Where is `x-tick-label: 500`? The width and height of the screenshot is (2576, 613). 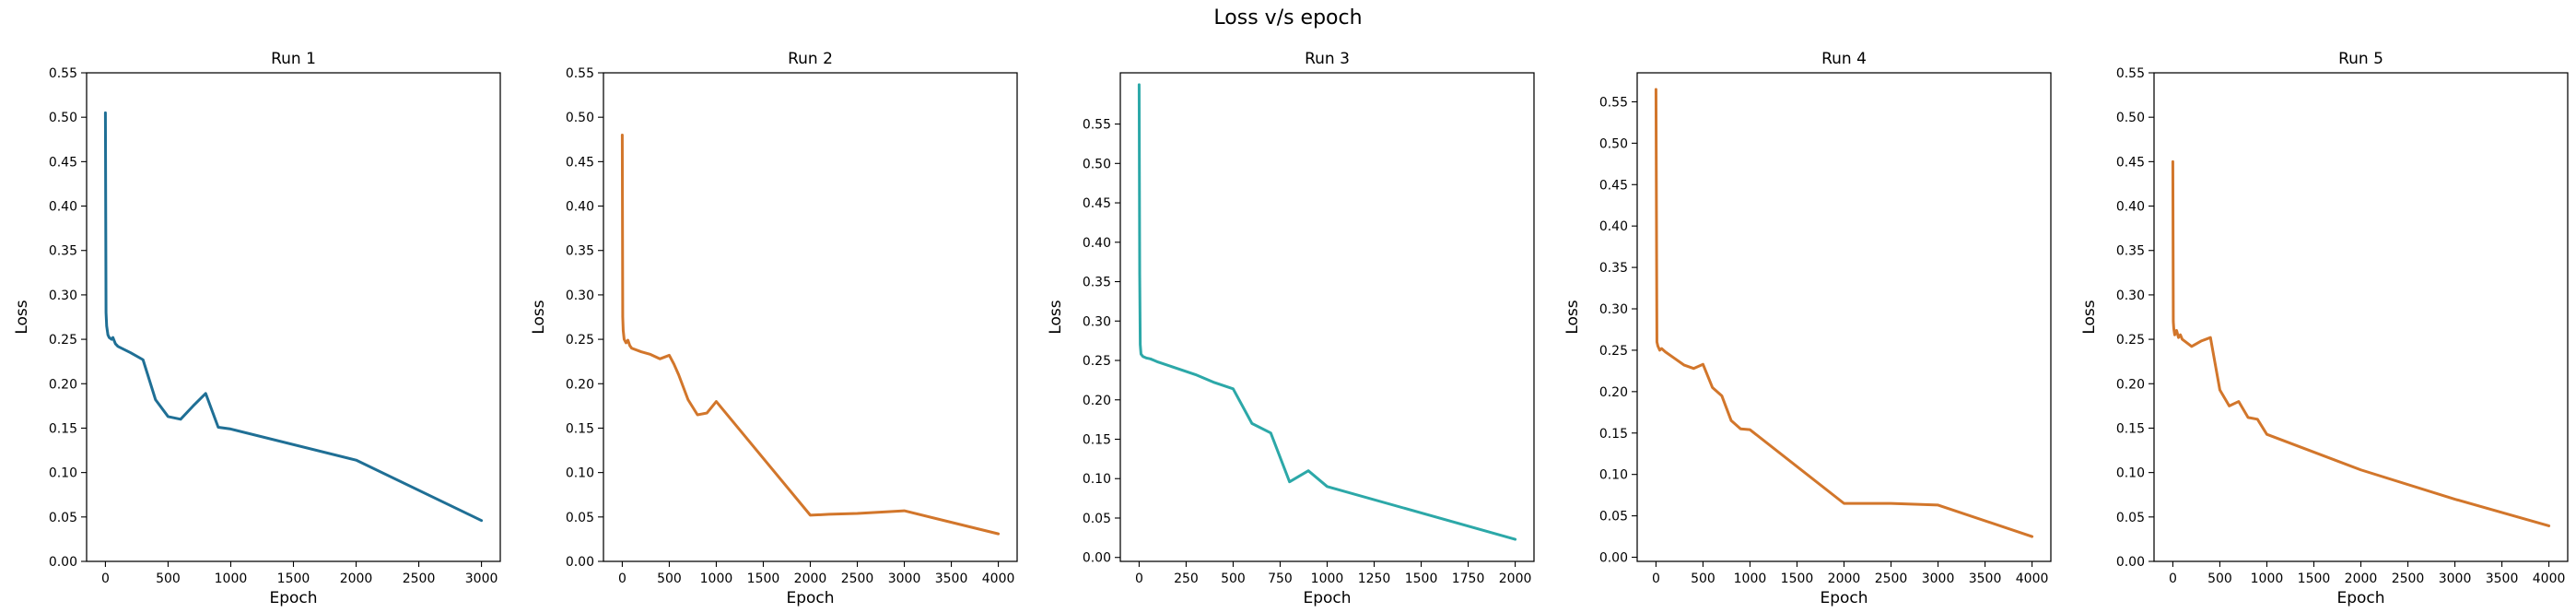
x-tick-label: 500 is located at coordinates (168, 579).